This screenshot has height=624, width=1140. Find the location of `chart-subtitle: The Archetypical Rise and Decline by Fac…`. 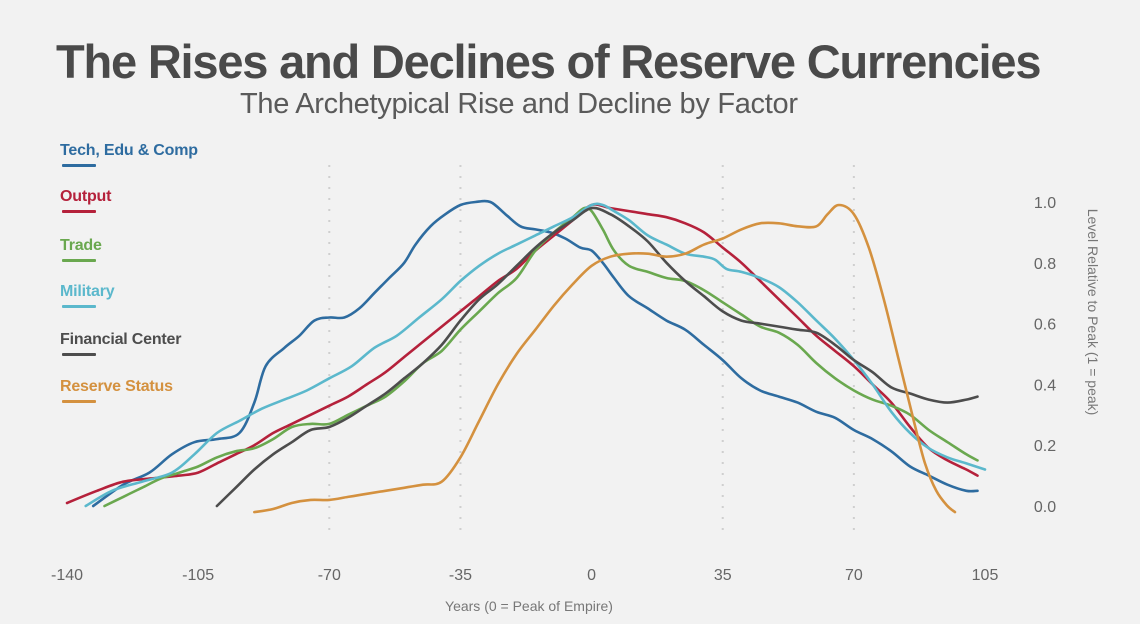

chart-subtitle: The Archetypical Rise and Decline by Fac… is located at coordinates (519, 104).